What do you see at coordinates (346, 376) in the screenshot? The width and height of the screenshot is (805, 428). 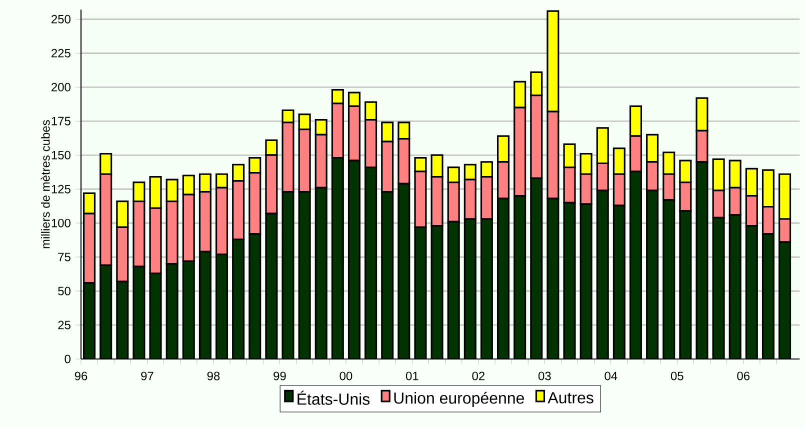 I see `x-tick-label: 00` at bounding box center [346, 376].